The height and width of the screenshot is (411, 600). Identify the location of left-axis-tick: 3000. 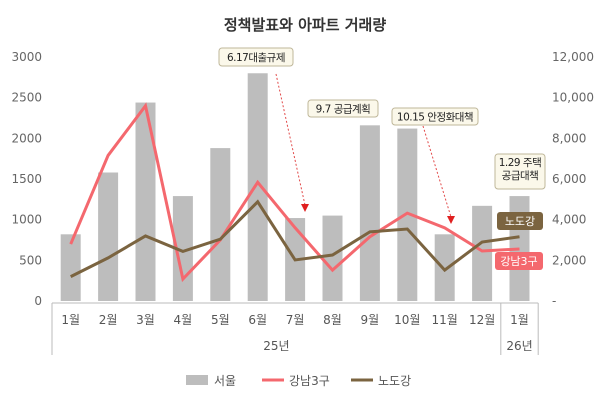
(26, 57).